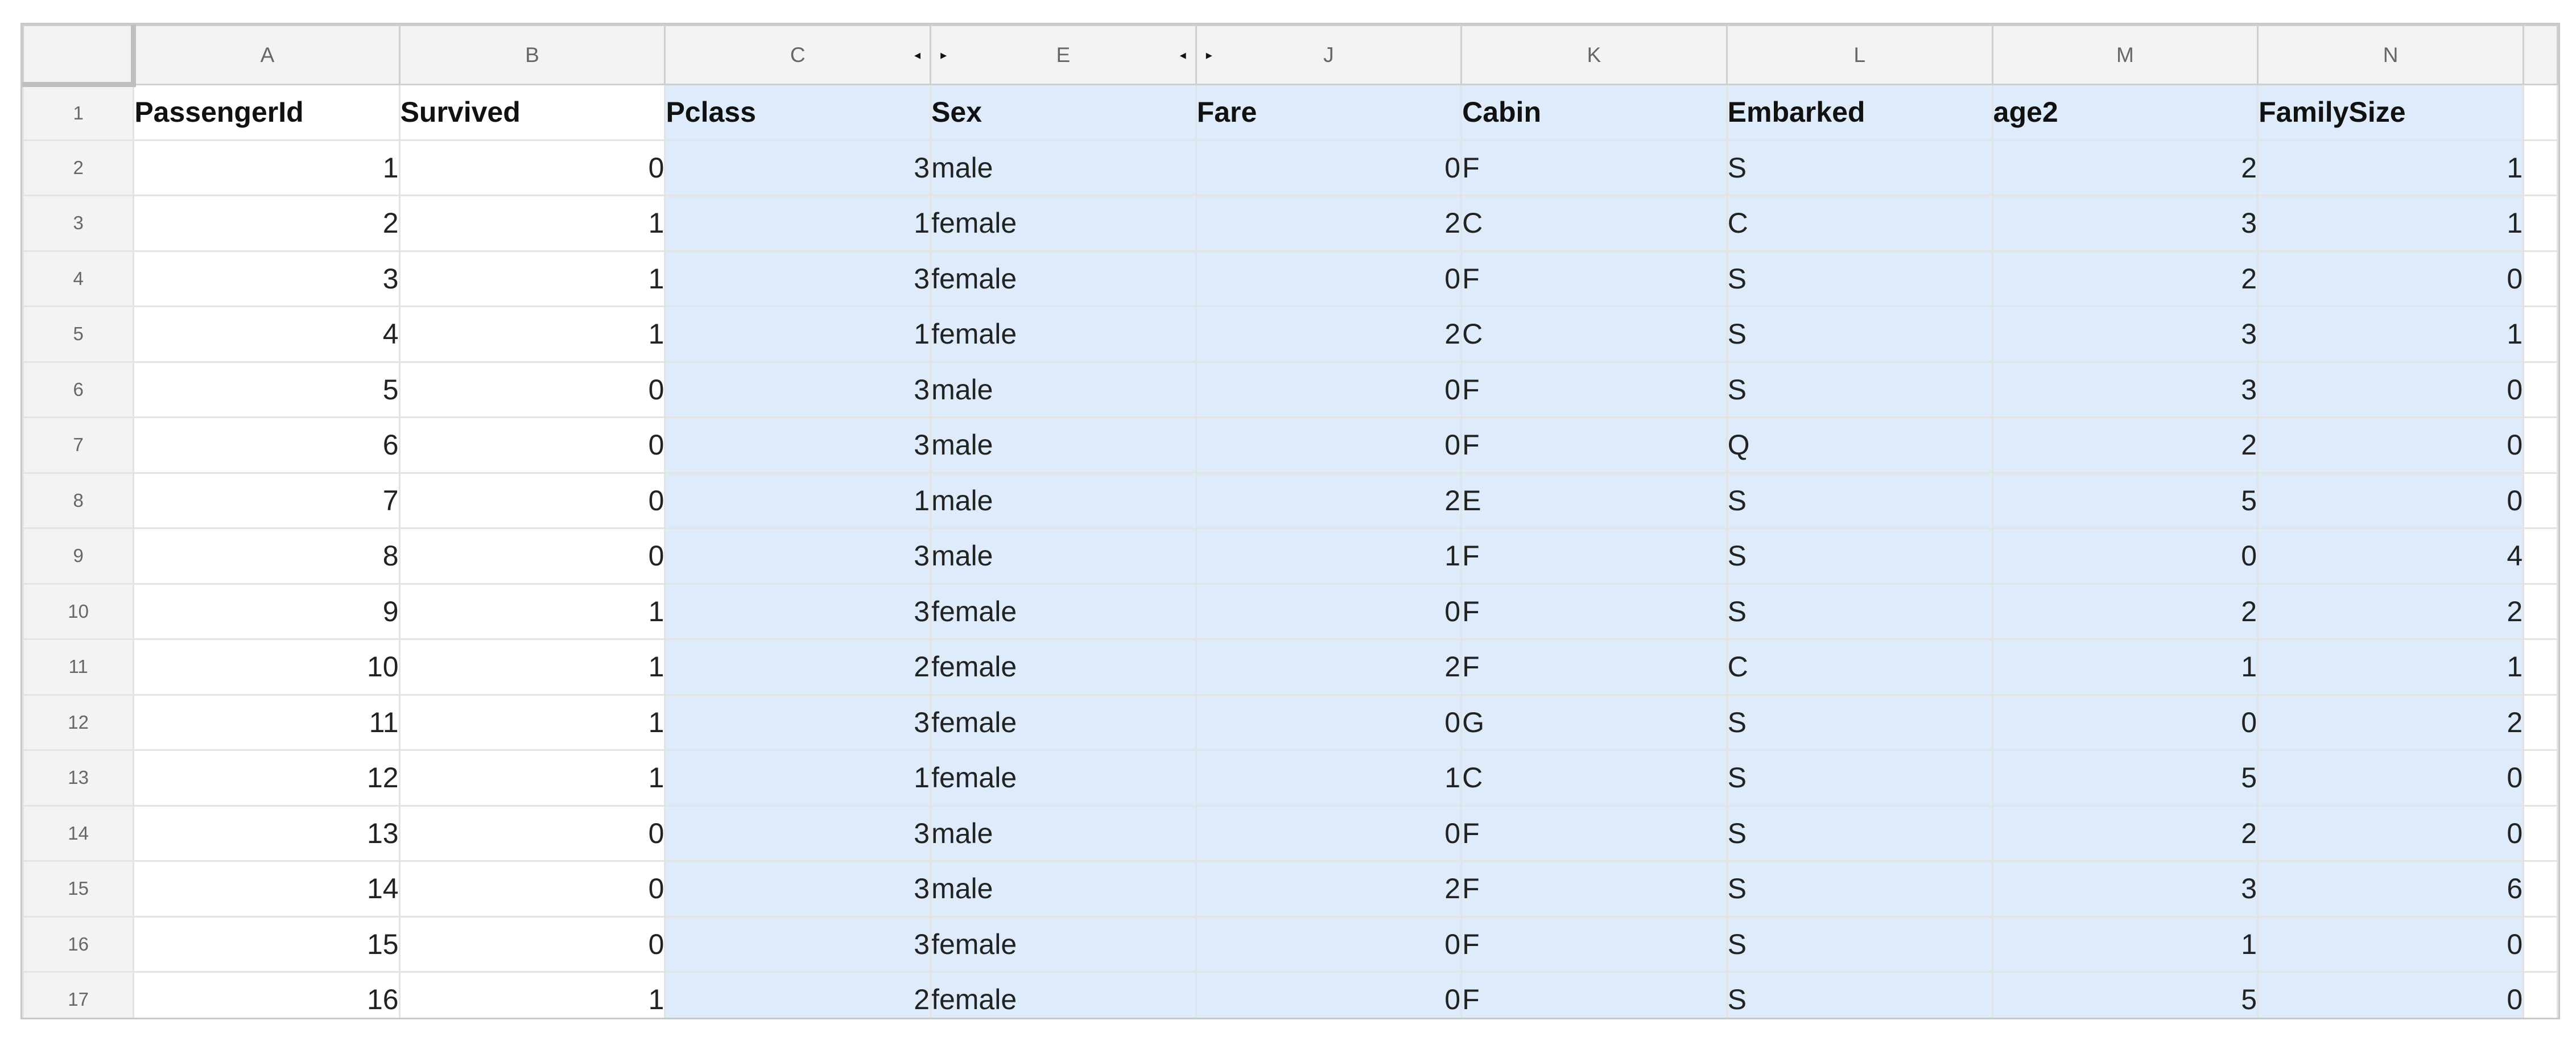 This screenshot has width=2576, height=1041. I want to click on table-cell: 13, so click(267, 833).